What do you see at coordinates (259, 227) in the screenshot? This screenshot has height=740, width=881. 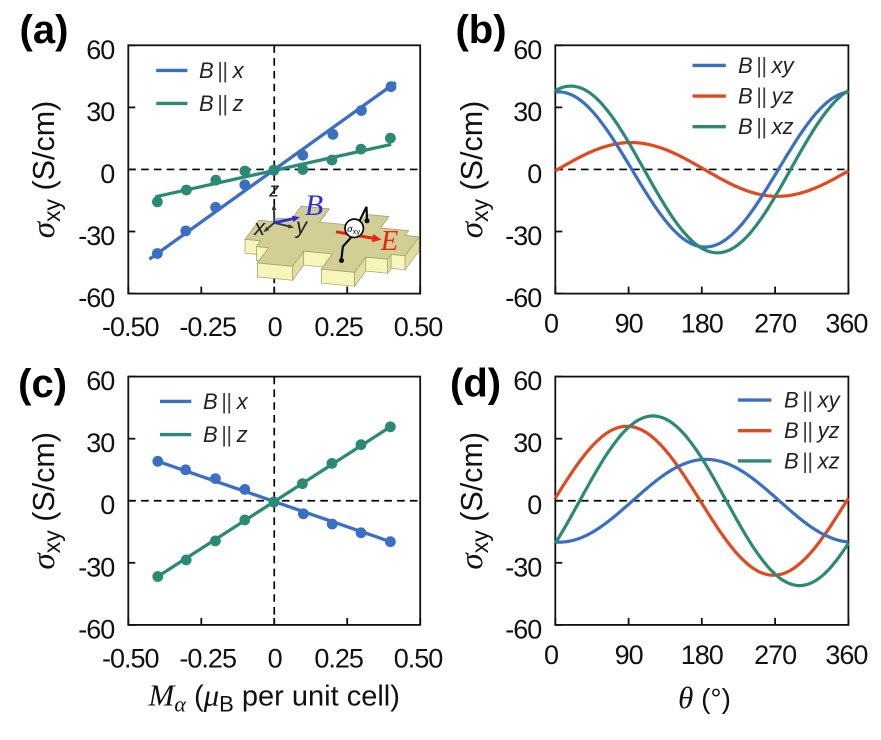 I see `svg-text: x` at bounding box center [259, 227].